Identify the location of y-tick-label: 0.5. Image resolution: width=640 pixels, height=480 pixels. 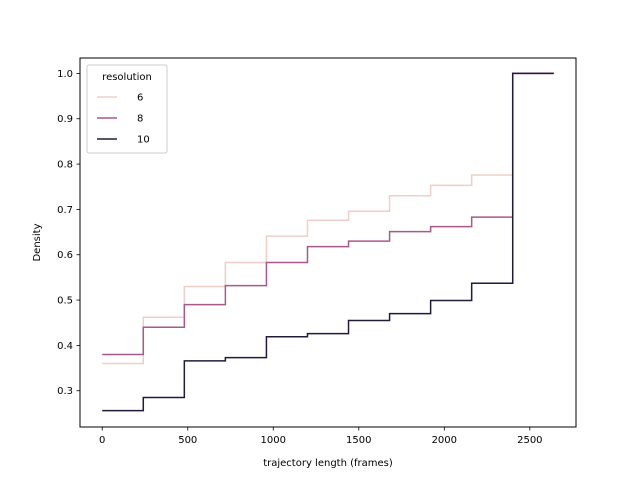
(65, 301).